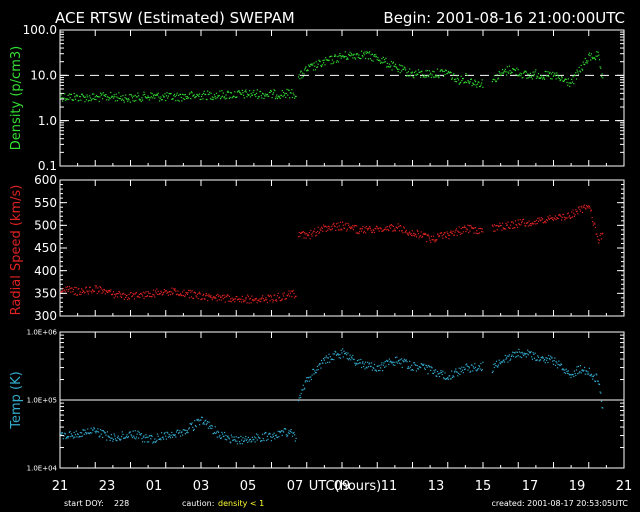 This screenshot has width=640, height=512. I want to click on y-tick-label: 400, so click(45, 271).